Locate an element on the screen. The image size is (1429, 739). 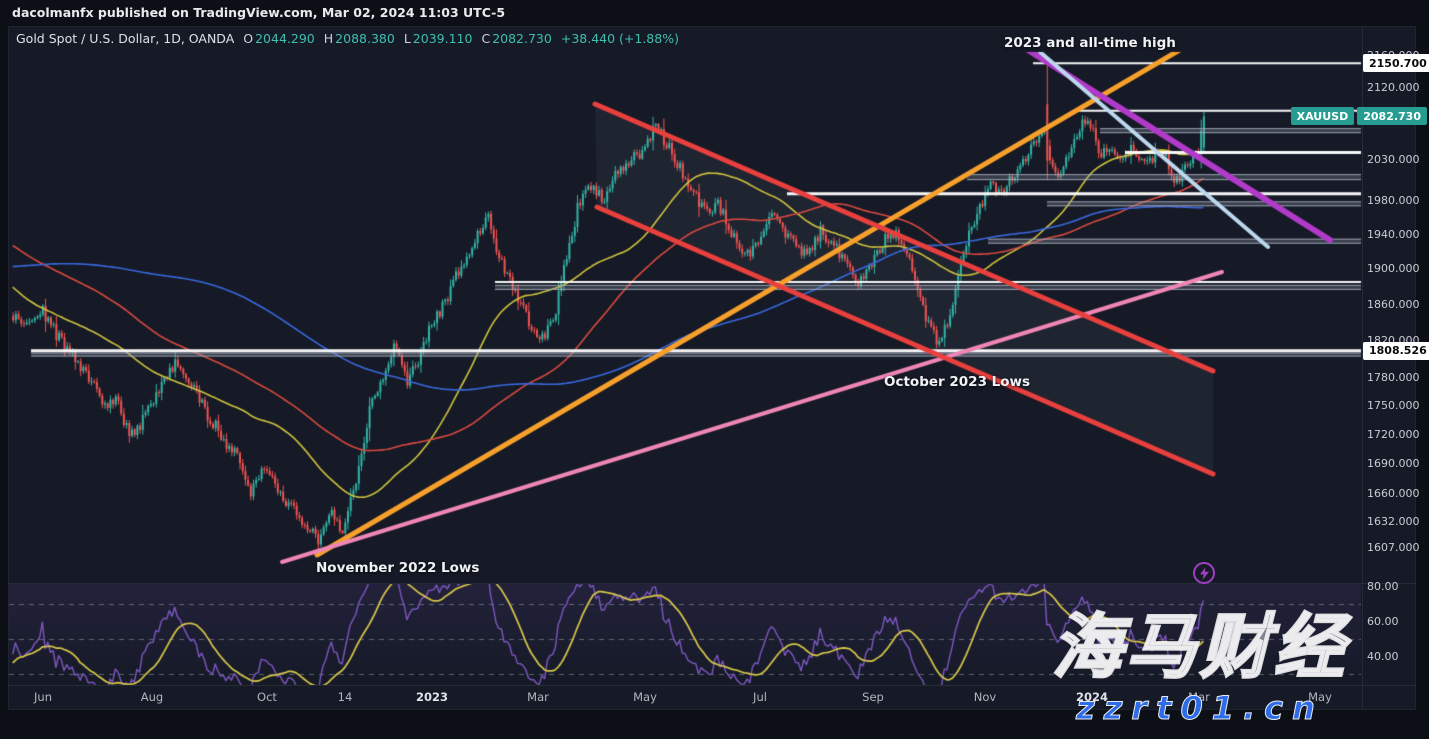
price-axis-tick: 1660.000 is located at coordinates (1393, 493).